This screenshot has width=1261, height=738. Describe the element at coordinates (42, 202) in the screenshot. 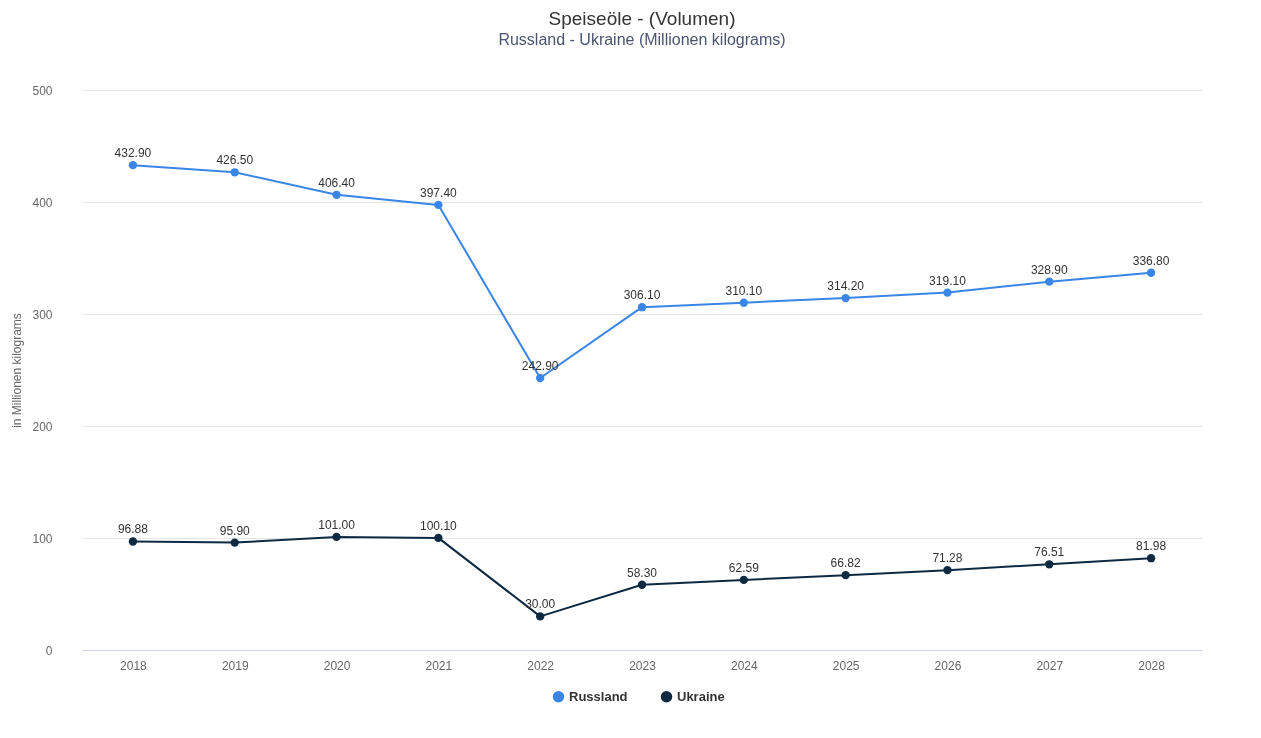

I see `y-tick-label: 400` at that location.